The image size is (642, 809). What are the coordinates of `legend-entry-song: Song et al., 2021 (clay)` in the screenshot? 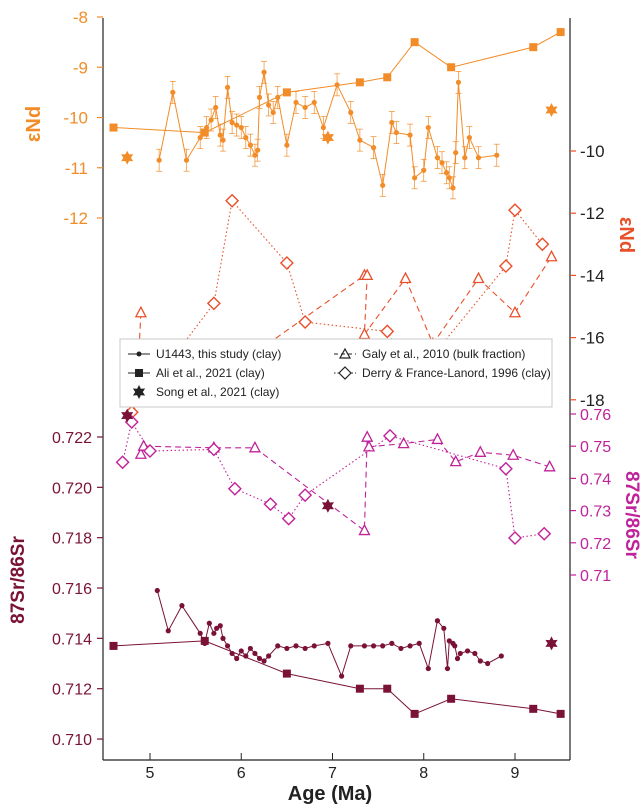 It's located at (205, 392).